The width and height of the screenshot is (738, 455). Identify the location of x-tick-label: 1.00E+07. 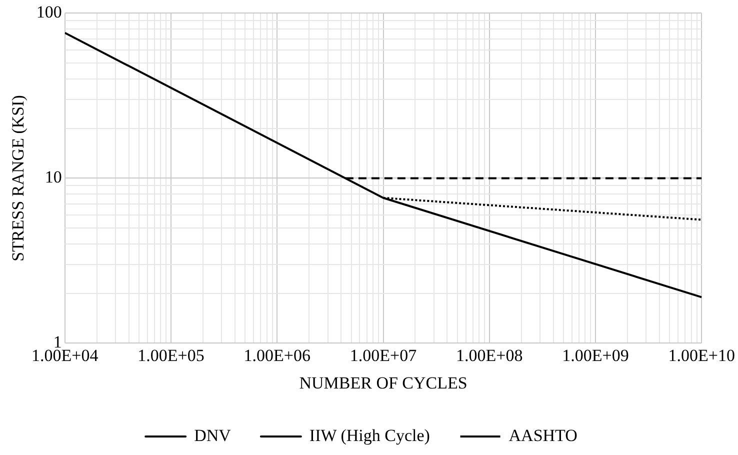
(384, 355).